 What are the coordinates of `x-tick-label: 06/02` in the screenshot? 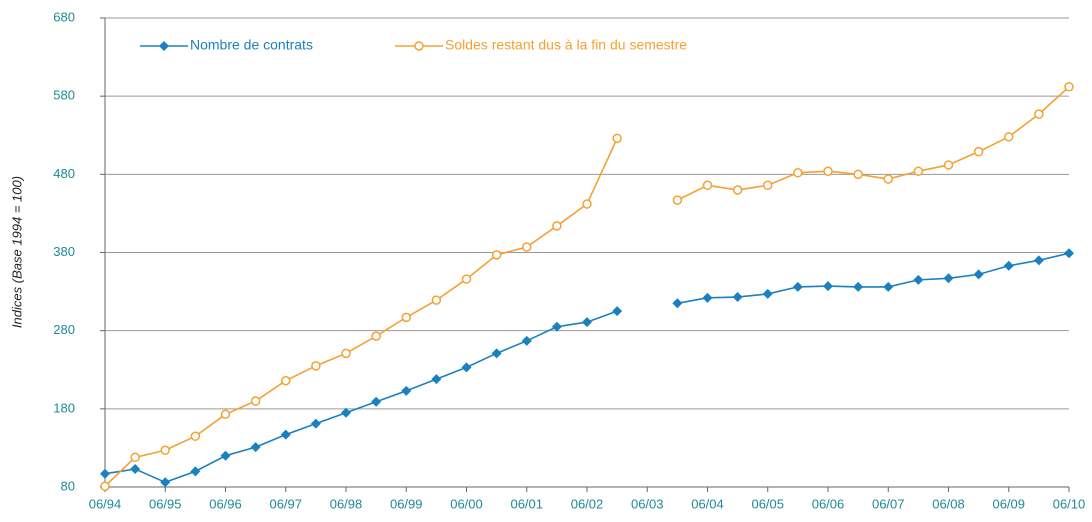 It's located at (587, 503).